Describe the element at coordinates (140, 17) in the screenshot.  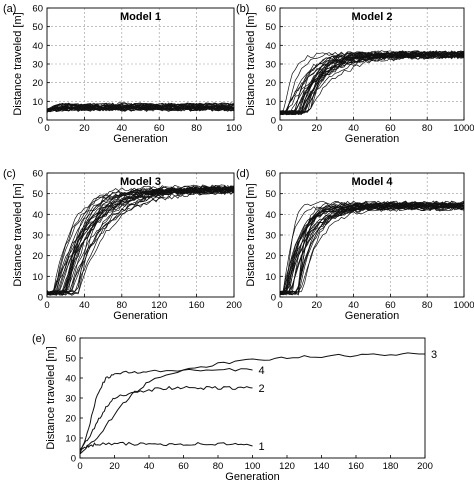
I see `panel-title: Model 1` at that location.